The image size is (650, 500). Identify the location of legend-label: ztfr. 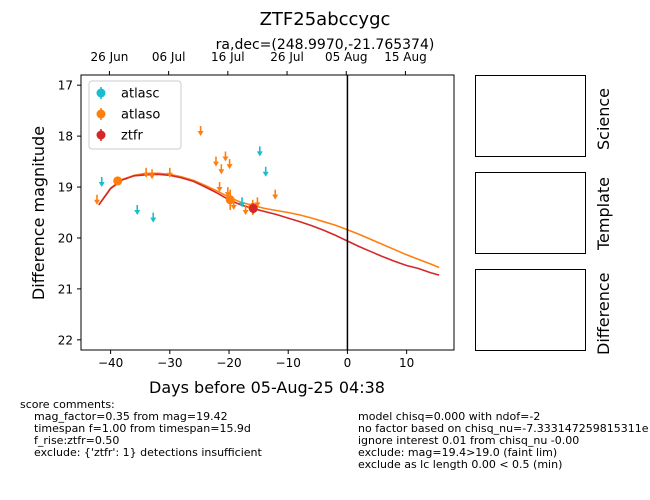
(132, 136).